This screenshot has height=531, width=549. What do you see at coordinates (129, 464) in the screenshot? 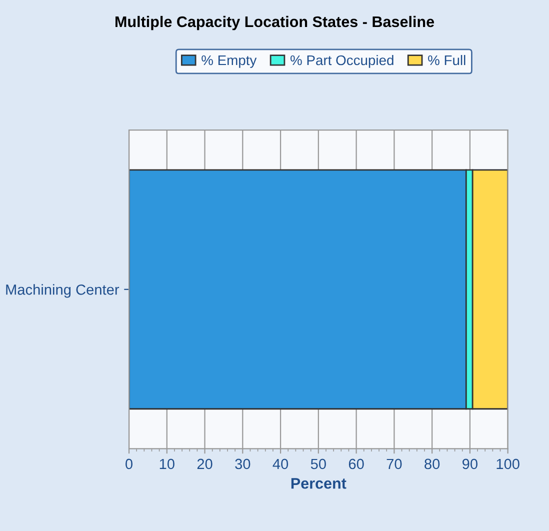
I see `x-tick-label: 0` at bounding box center [129, 464].